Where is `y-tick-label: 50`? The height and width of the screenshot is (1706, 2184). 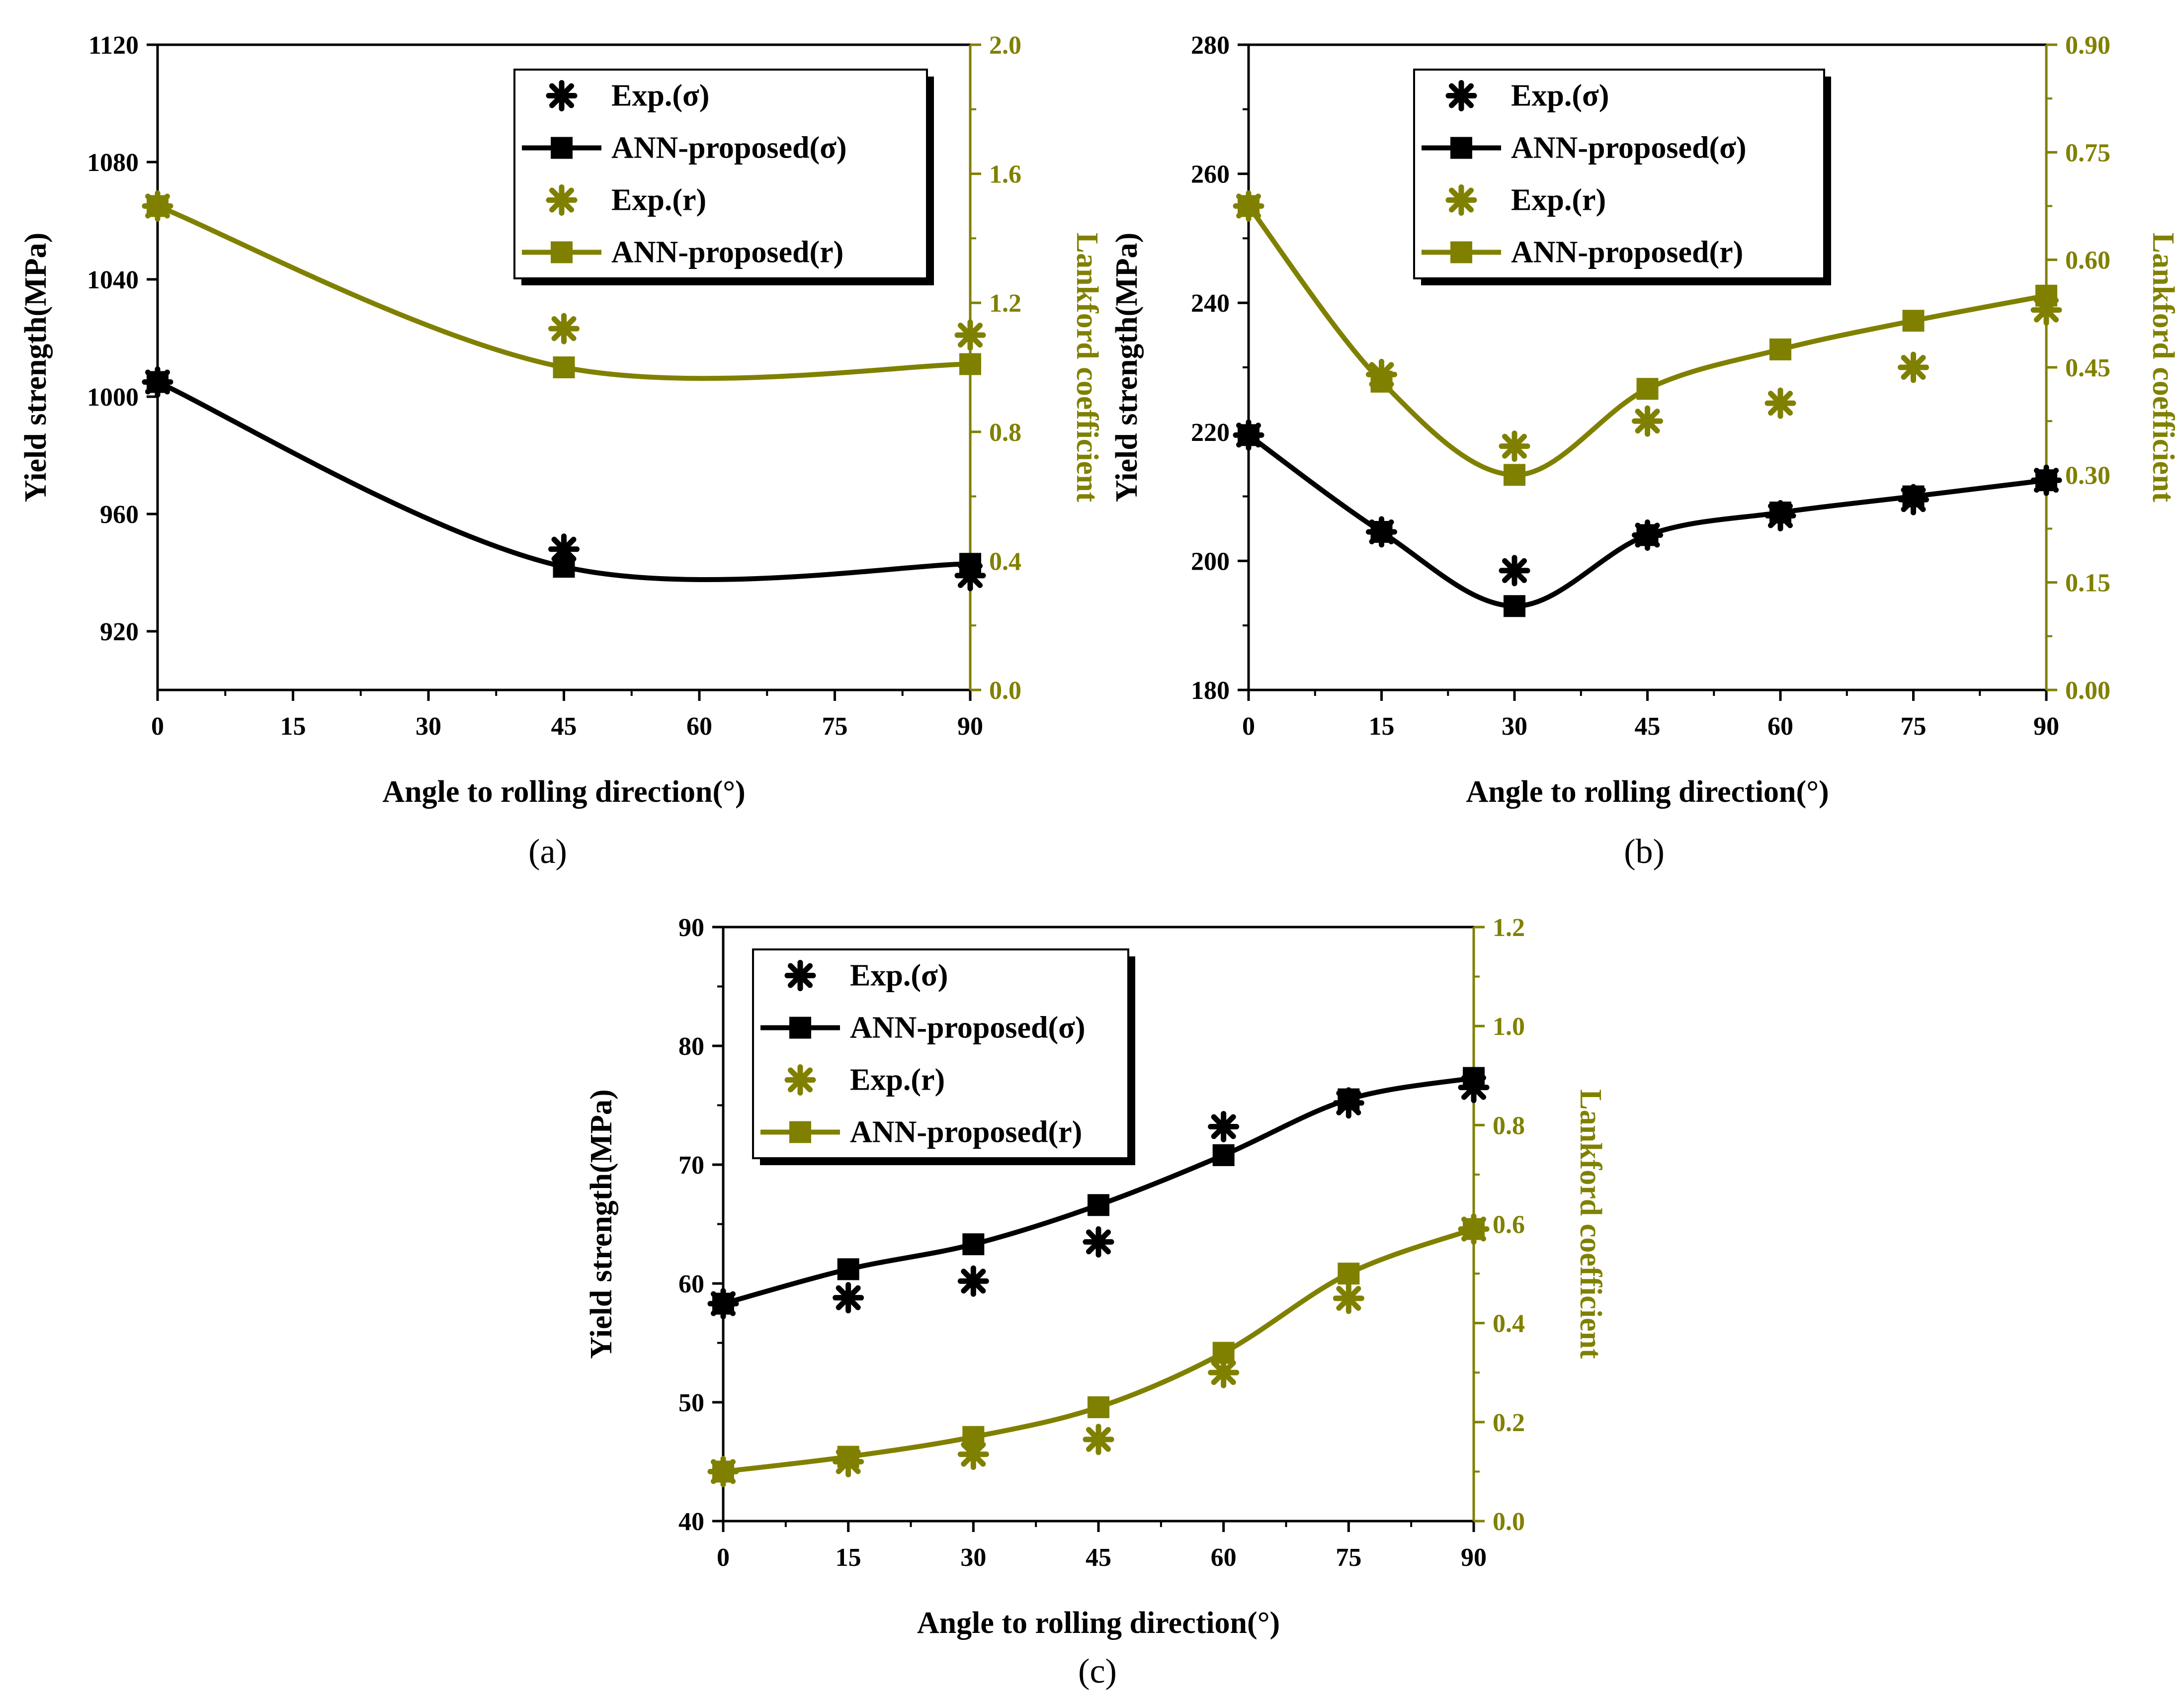
y-tick-label: 50 is located at coordinates (691, 1403).